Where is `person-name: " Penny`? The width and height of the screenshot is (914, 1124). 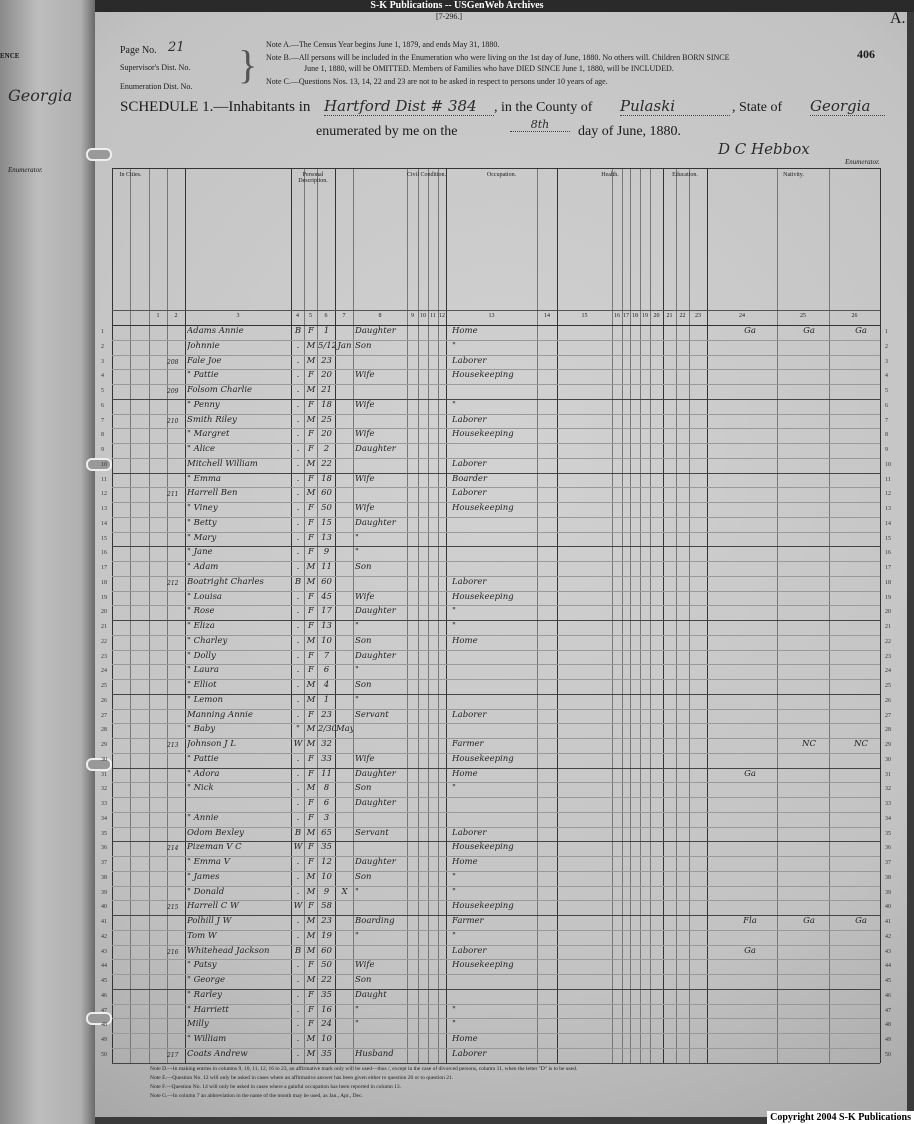 person-name: " Penny is located at coordinates (203, 404).